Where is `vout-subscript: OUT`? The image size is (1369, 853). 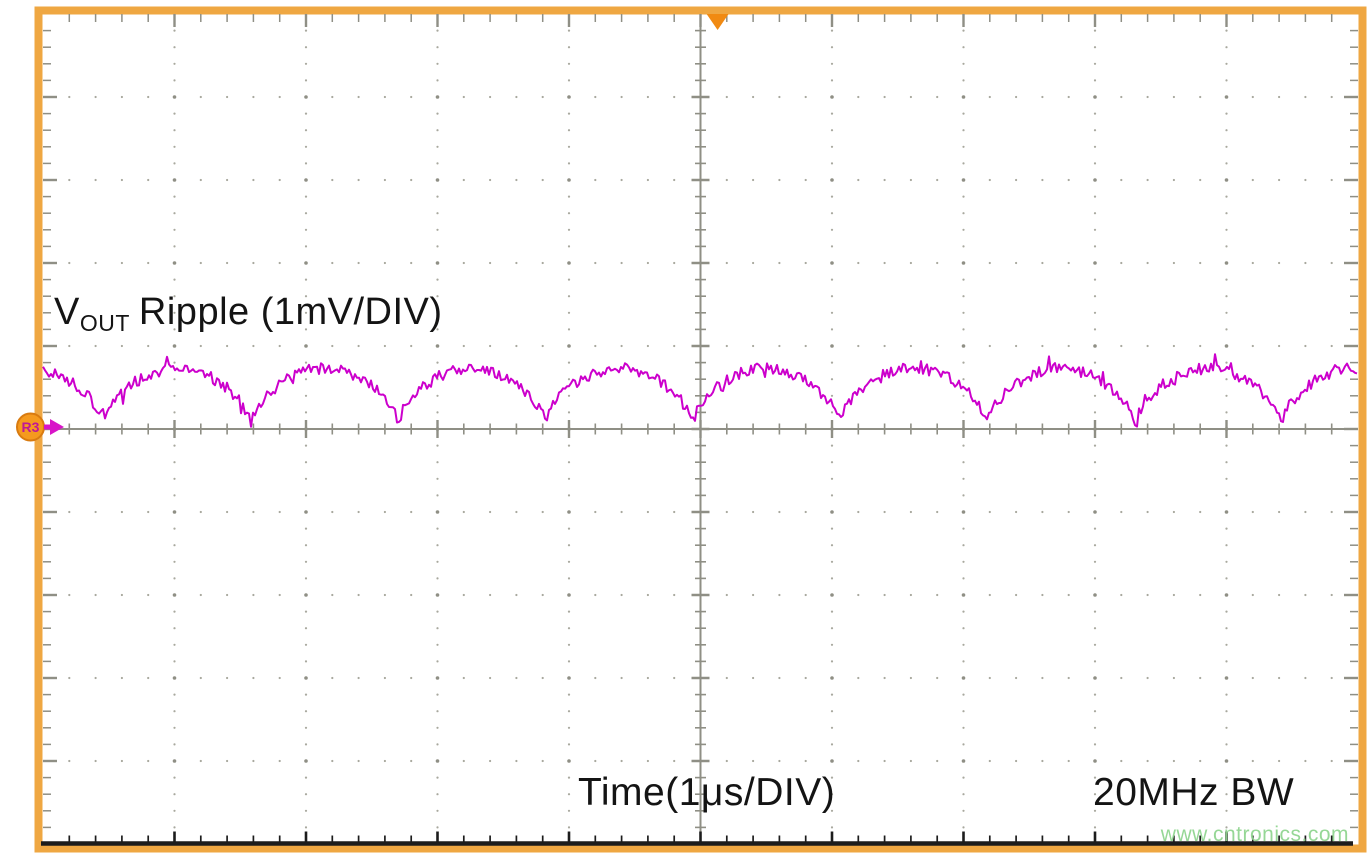 vout-subscript: OUT is located at coordinates (104, 323).